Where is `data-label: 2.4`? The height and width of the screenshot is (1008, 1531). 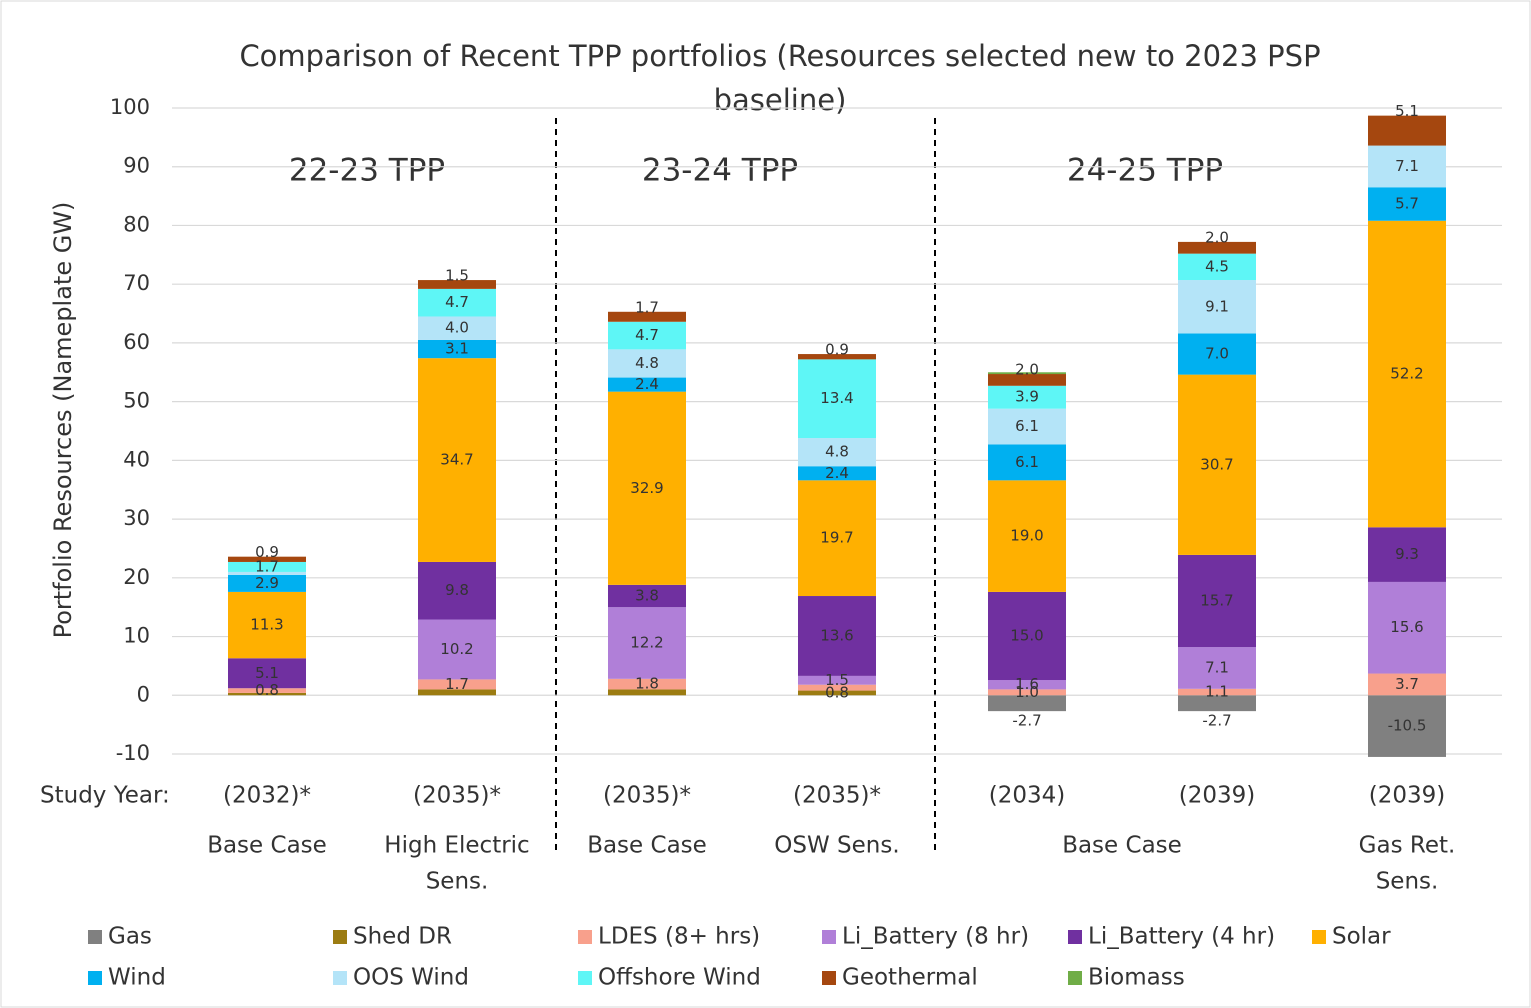
data-label: 2.4 is located at coordinates (837, 473).